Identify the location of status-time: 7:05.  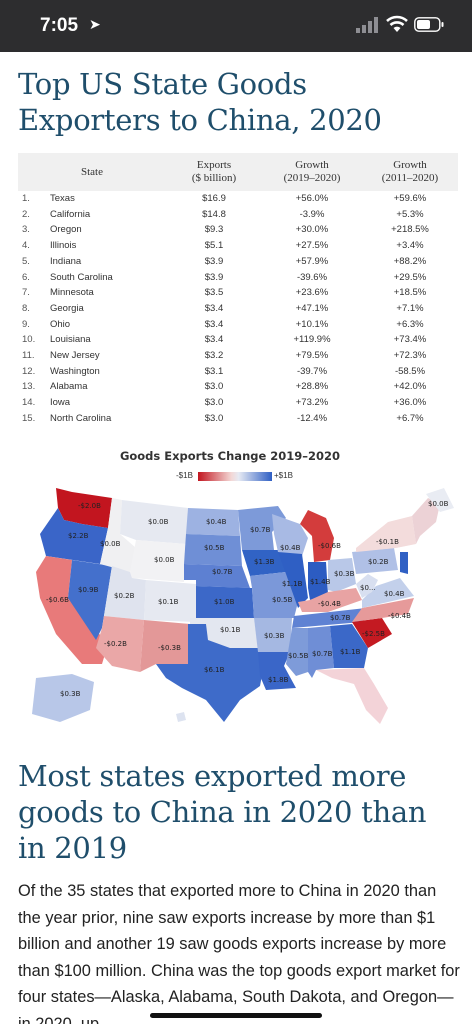
(59, 25).